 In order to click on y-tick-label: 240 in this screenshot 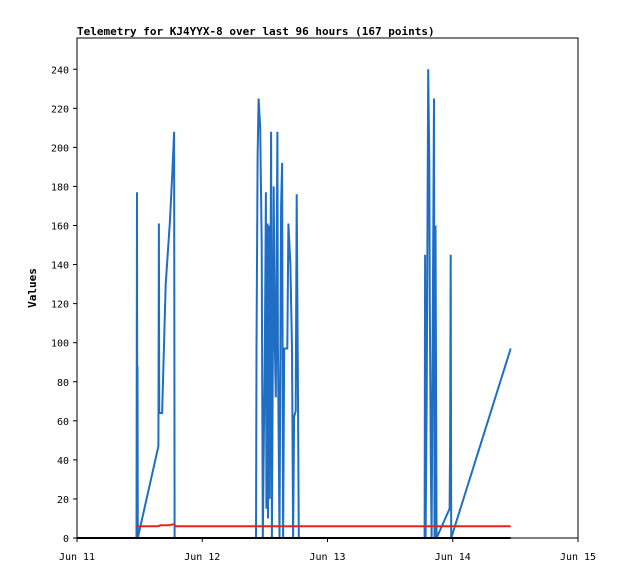, I will do `click(60, 70)`.